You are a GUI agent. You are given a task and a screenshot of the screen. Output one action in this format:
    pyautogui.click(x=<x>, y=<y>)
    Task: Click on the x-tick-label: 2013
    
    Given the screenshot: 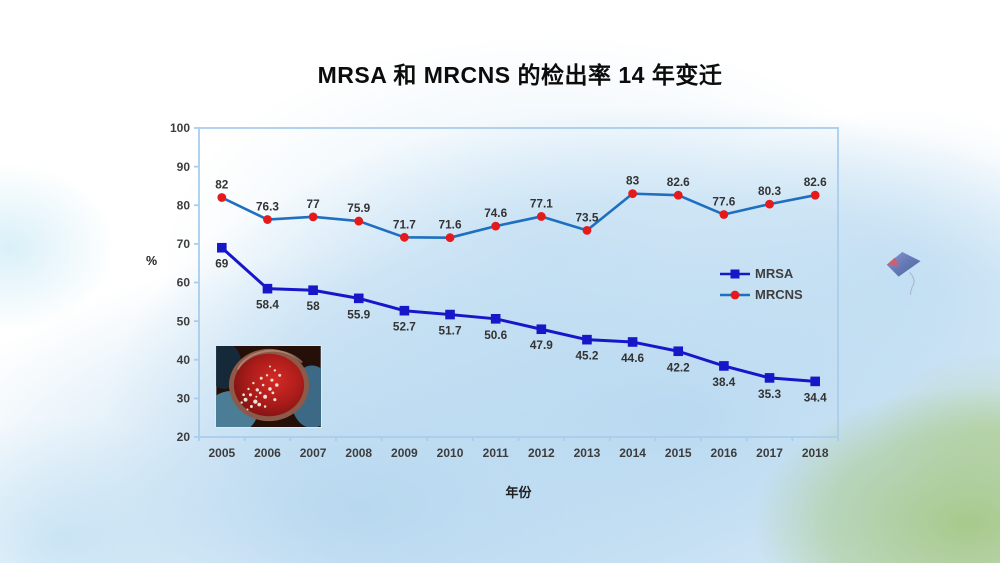 What is the action you would take?
    pyautogui.click(x=587, y=453)
    